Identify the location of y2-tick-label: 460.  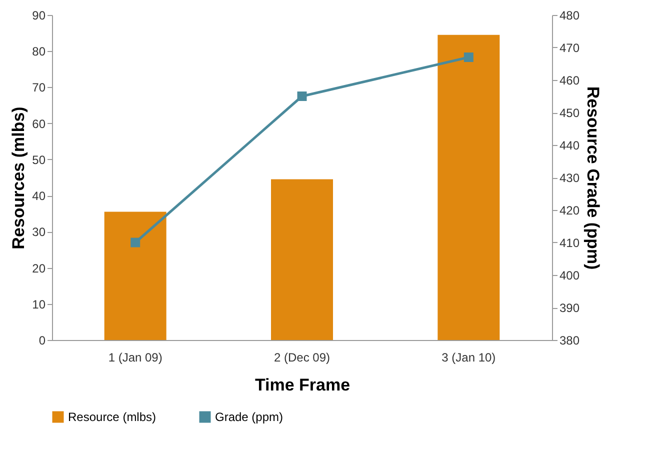
(570, 81).